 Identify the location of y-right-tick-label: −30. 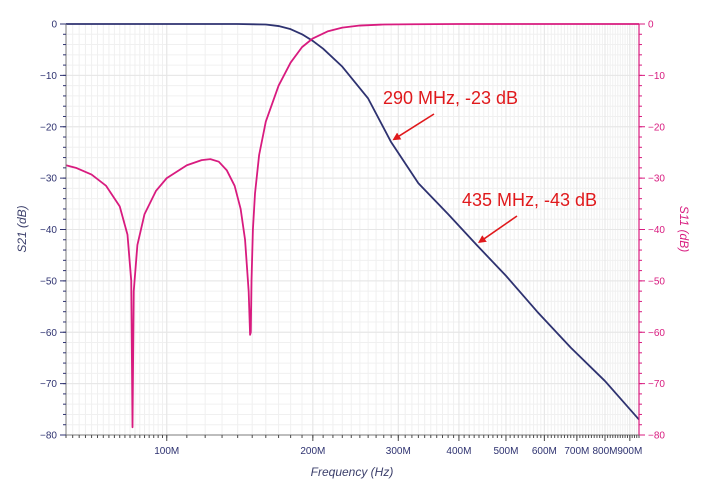
(656, 179).